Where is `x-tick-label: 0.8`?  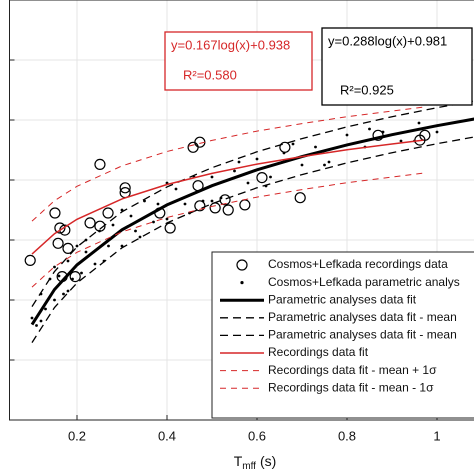 x-tick-label: 0.8 is located at coordinates (347, 435).